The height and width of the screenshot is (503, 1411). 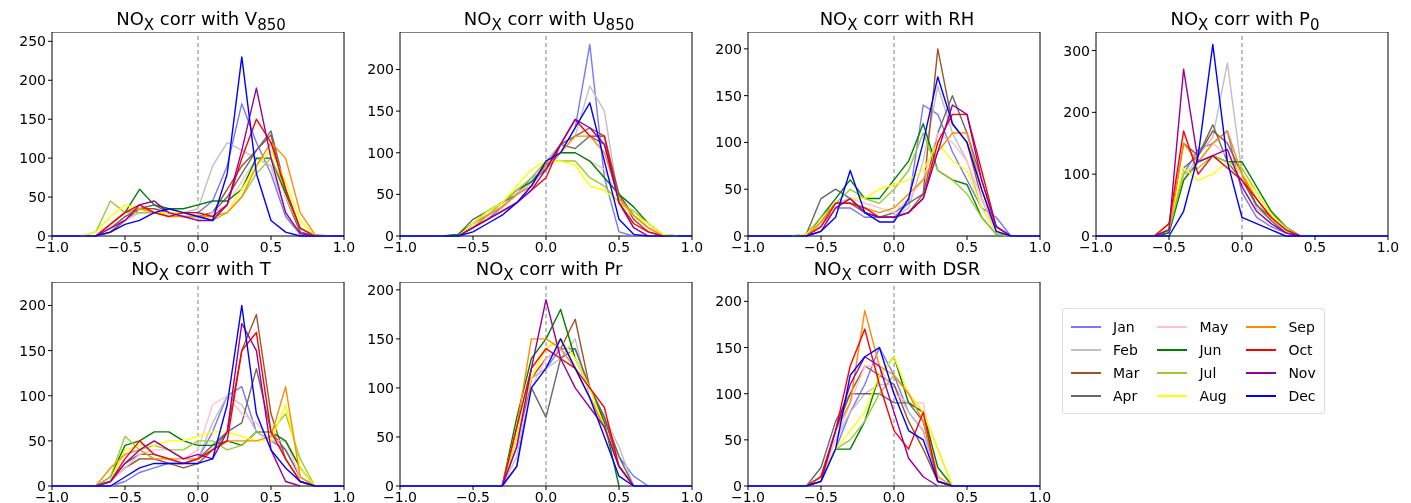 What do you see at coordinates (1302, 395) in the screenshot?
I see `legend-label: Dec` at bounding box center [1302, 395].